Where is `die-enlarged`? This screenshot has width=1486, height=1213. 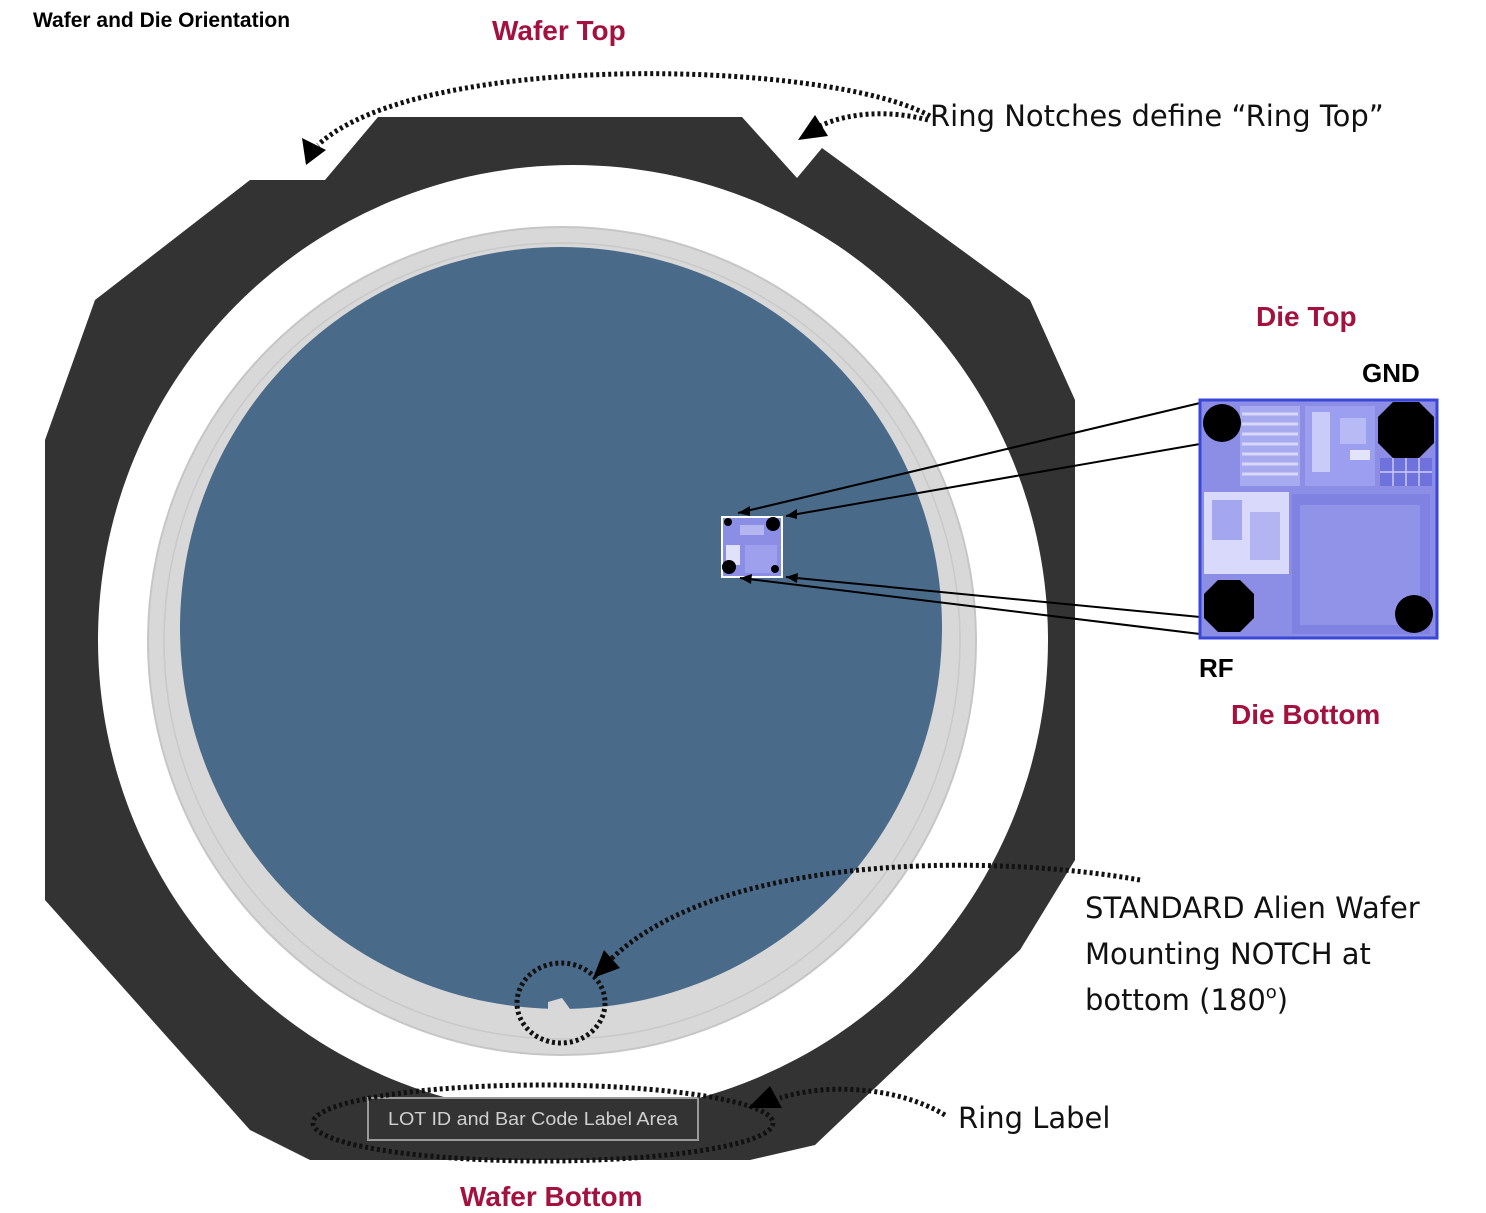
die-enlarged is located at coordinates (1318, 519).